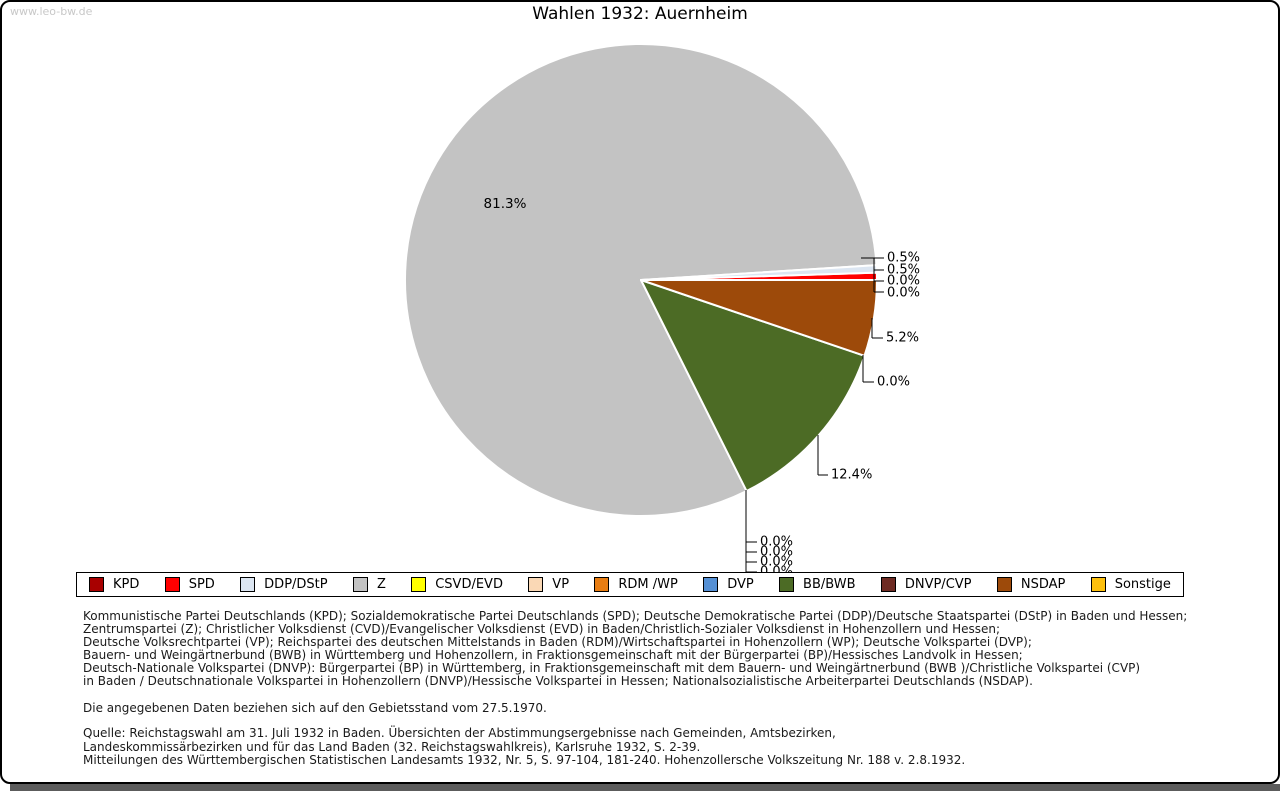 This screenshot has height=791, width=1280. Describe the element at coordinates (201, 584) in the screenshot. I see `legend-label: SPD` at that location.